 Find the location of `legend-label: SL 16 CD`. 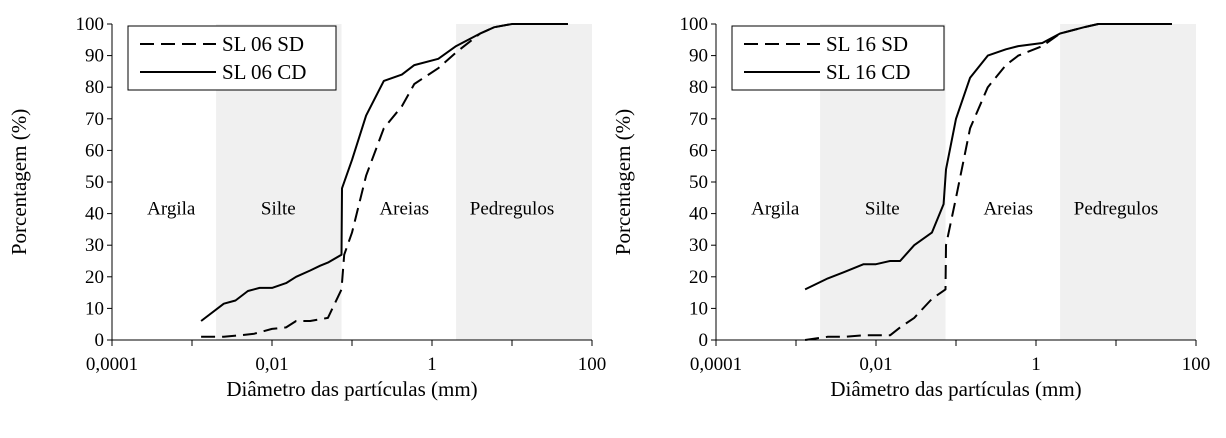

legend-label: SL 16 CD is located at coordinates (868, 72).